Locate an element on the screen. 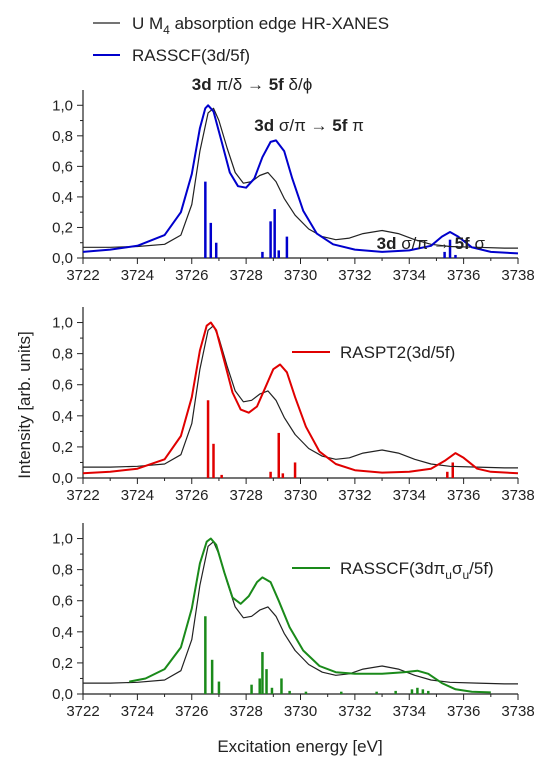 The image size is (545, 759). y-axis-title: Intensity [arb. units] is located at coordinates (24, 404).